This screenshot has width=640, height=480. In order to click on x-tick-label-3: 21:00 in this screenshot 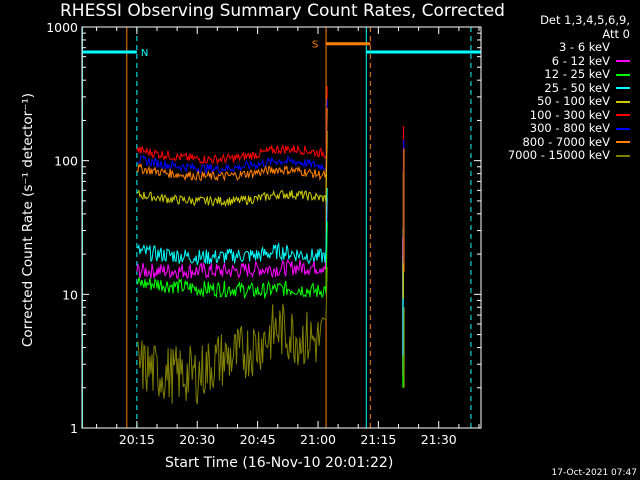, I will do `click(318, 439)`.